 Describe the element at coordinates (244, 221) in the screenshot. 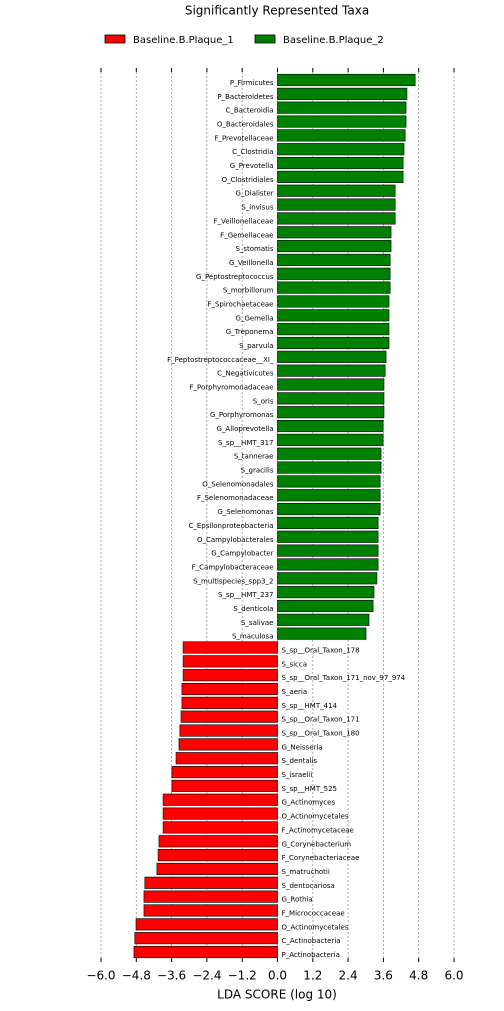

I see `category-label: F_Veillonellaceae` at that location.